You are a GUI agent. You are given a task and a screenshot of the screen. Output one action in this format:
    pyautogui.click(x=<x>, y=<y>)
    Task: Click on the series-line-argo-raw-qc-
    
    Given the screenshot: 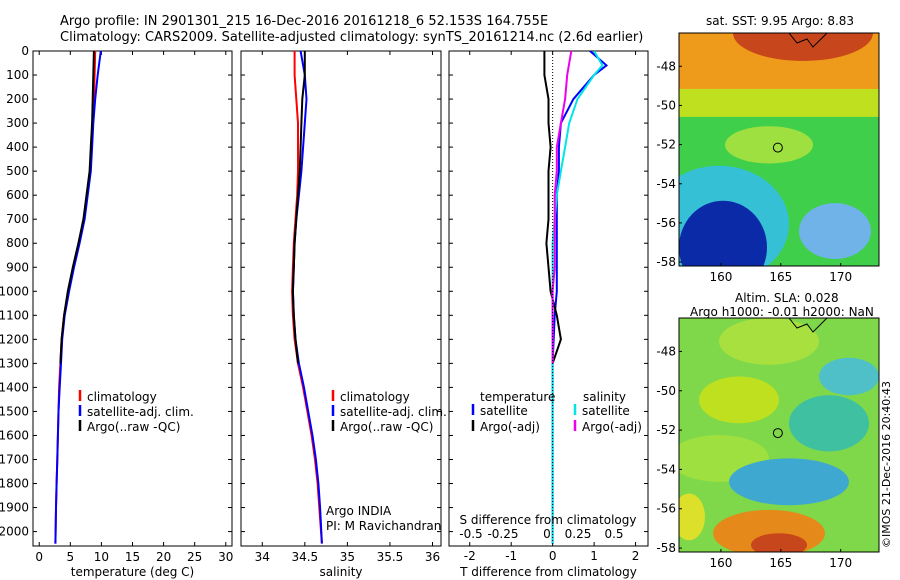 What is the action you would take?
    pyautogui.click(x=298, y=207)
    